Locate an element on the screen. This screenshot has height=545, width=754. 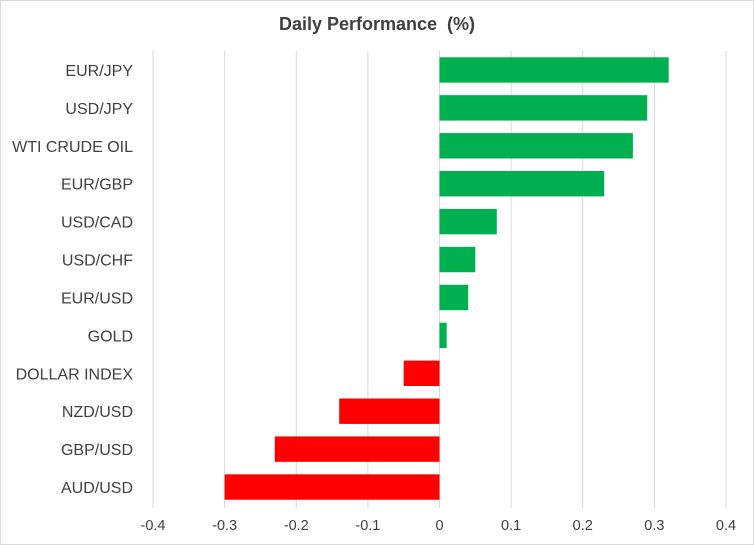
x-tick-label: 0.4 is located at coordinates (726, 526).